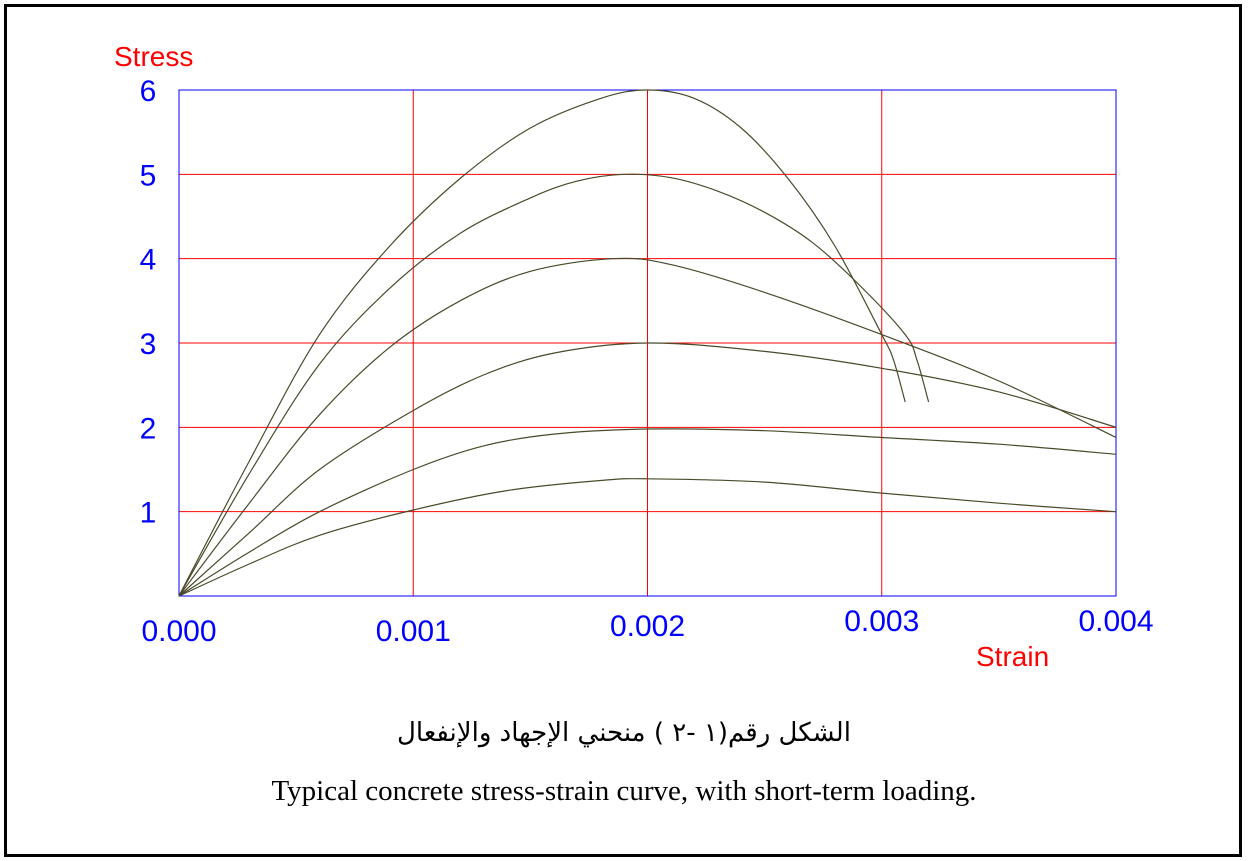 Image resolution: width=1248 pixels, height=861 pixels. I want to click on y-tick-label: 4, so click(148, 260).